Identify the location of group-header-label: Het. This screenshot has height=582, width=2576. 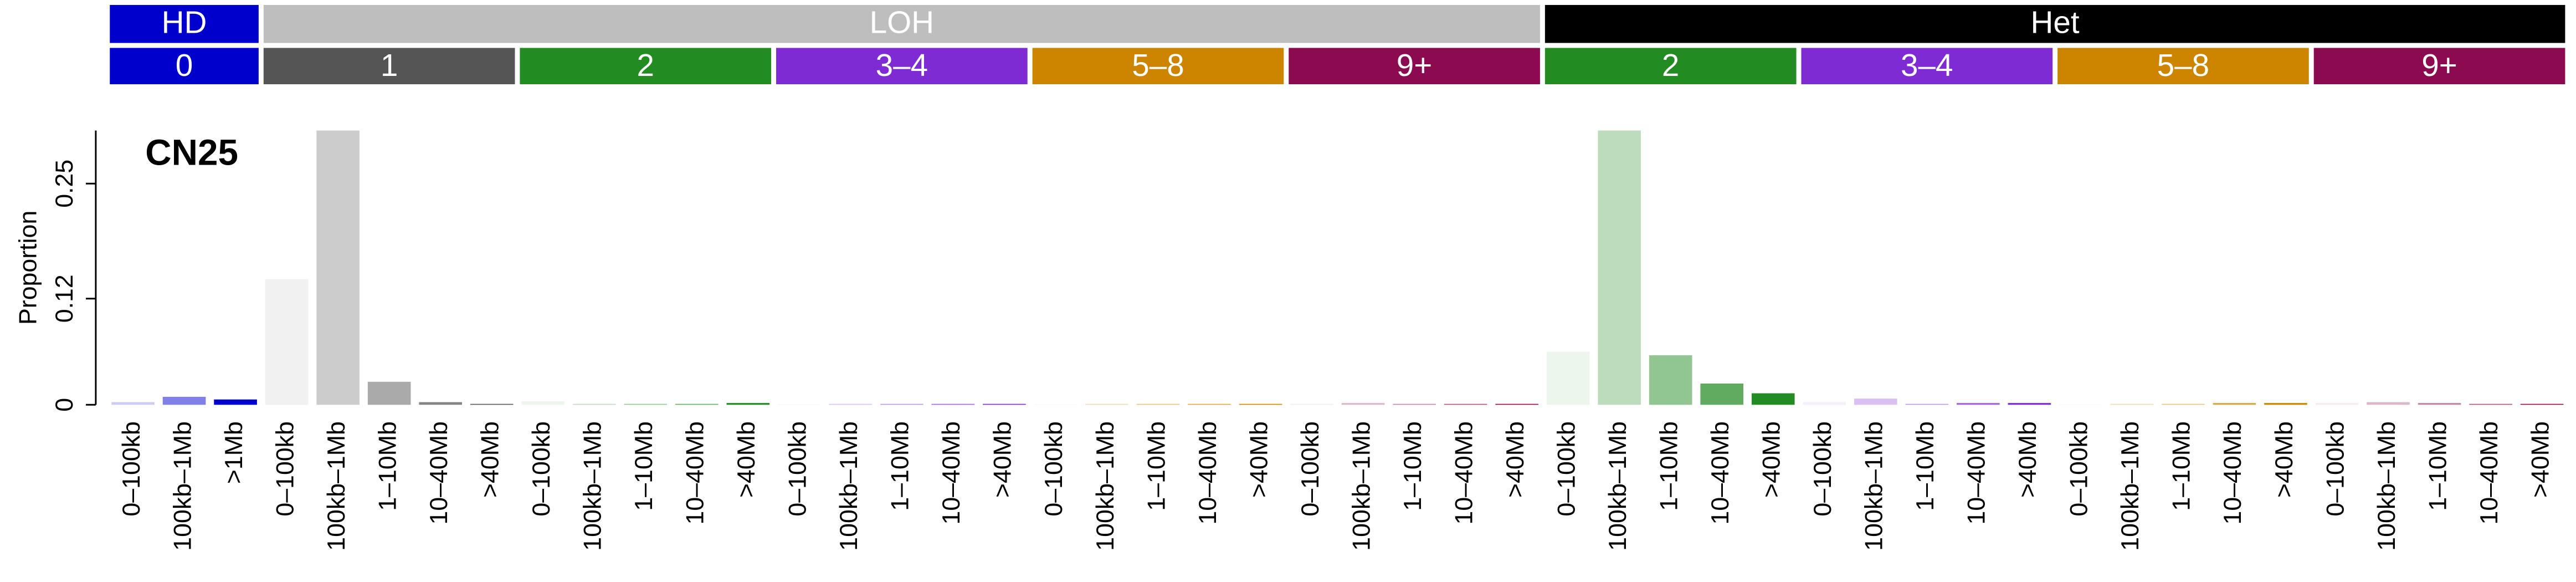
(2055, 23).